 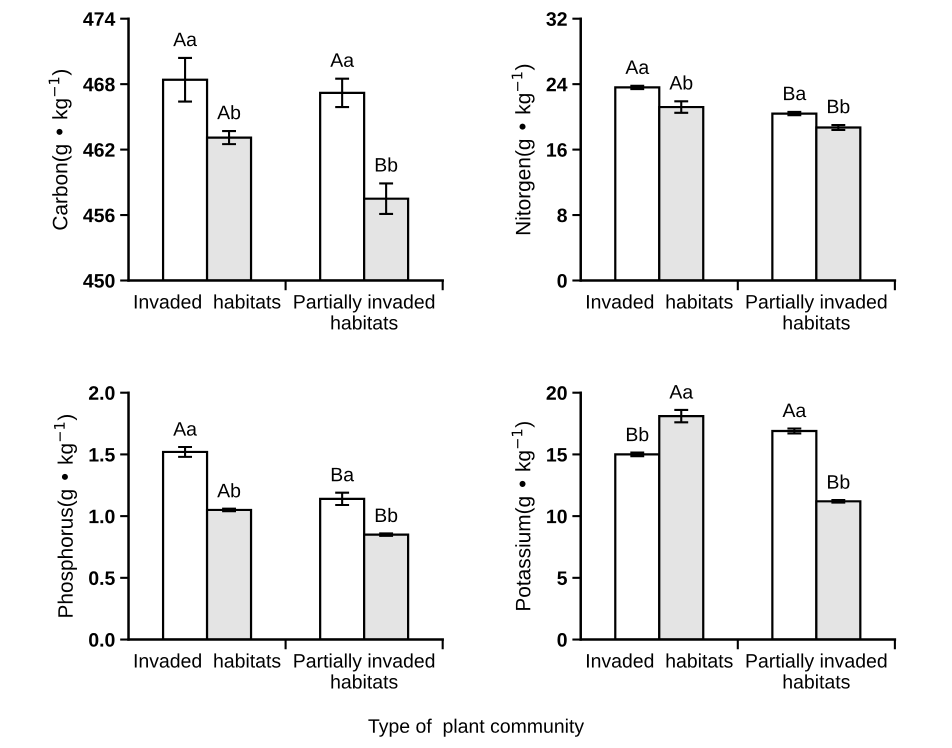 I want to click on y-axis-title: Carbon(g • kg$^{−1}$), so click(x=60, y=150).